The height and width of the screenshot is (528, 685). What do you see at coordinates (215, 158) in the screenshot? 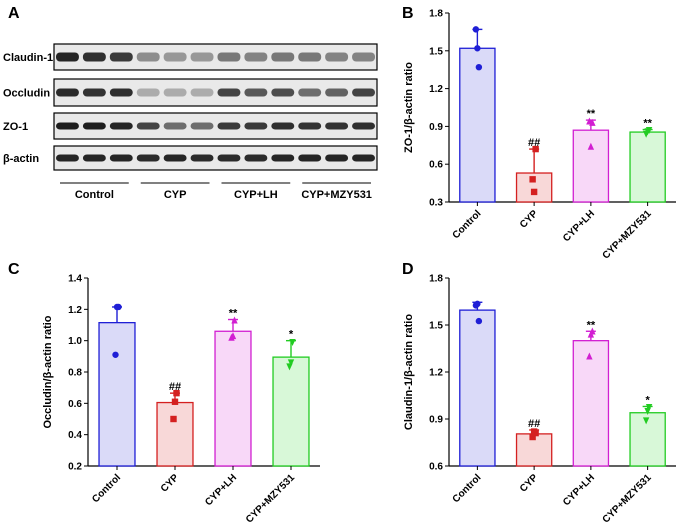
I see `blot-strip-actin` at bounding box center [215, 158].